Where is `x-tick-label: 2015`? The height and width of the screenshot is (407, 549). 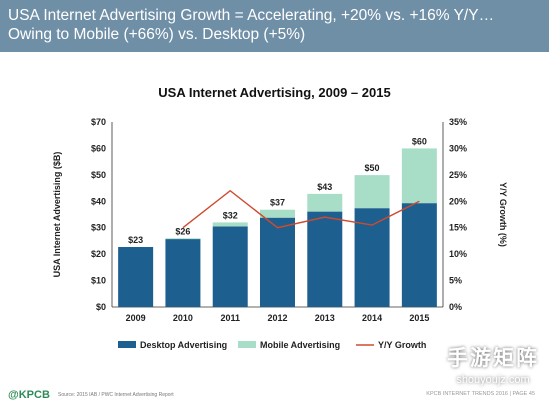
x-tick-label: 2015 is located at coordinates (419, 318).